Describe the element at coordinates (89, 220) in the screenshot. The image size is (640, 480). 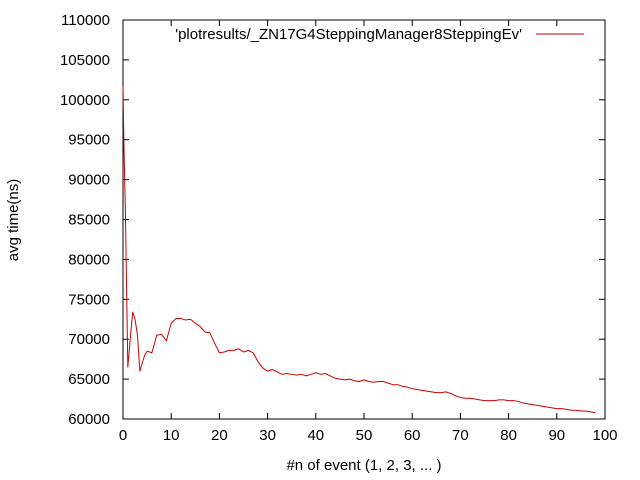
I see `y-tick-label: 85000` at that location.